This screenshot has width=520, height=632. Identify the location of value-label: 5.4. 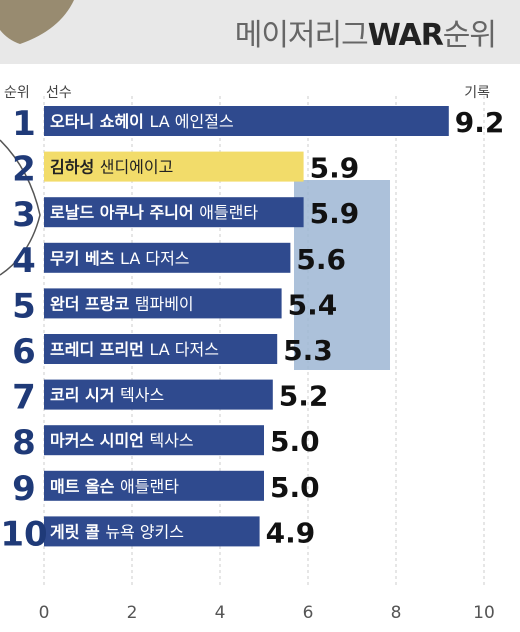
(313, 304).